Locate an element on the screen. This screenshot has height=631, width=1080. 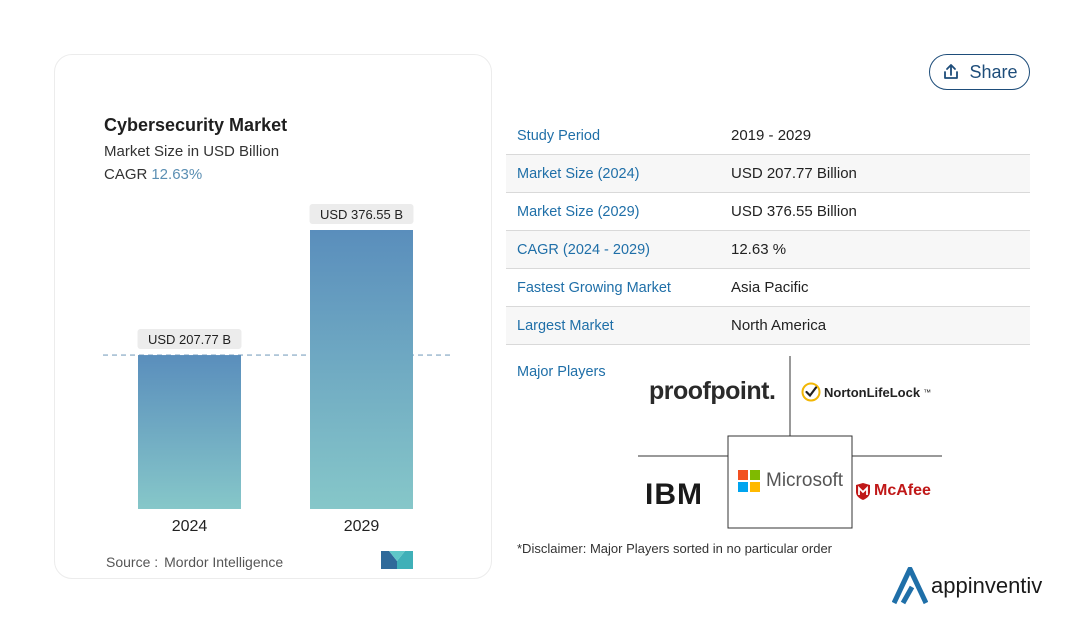
share-label: Share is located at coordinates (993, 71).